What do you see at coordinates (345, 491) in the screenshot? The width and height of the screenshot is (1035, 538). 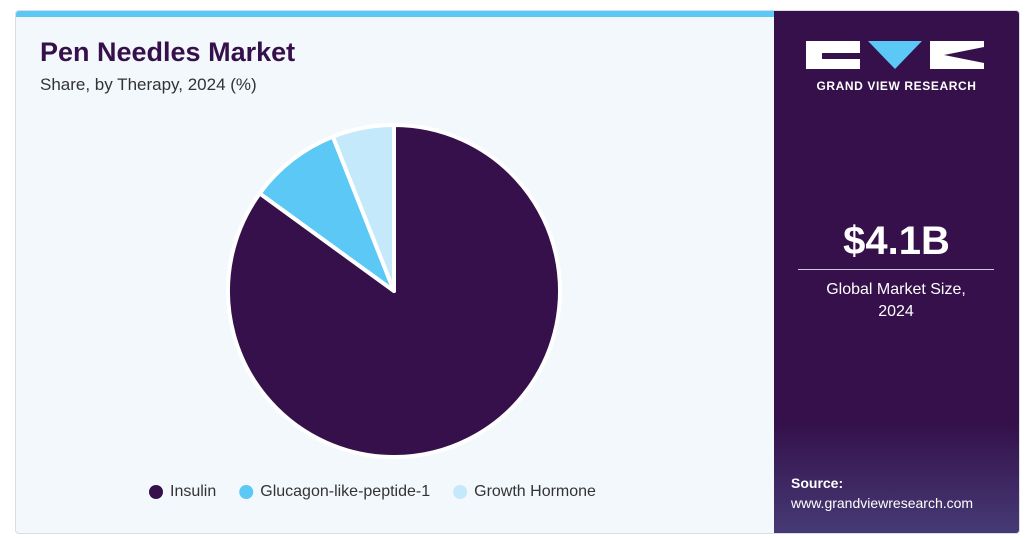 I see `legend-label: Glucagon-like-peptide-1` at bounding box center [345, 491].